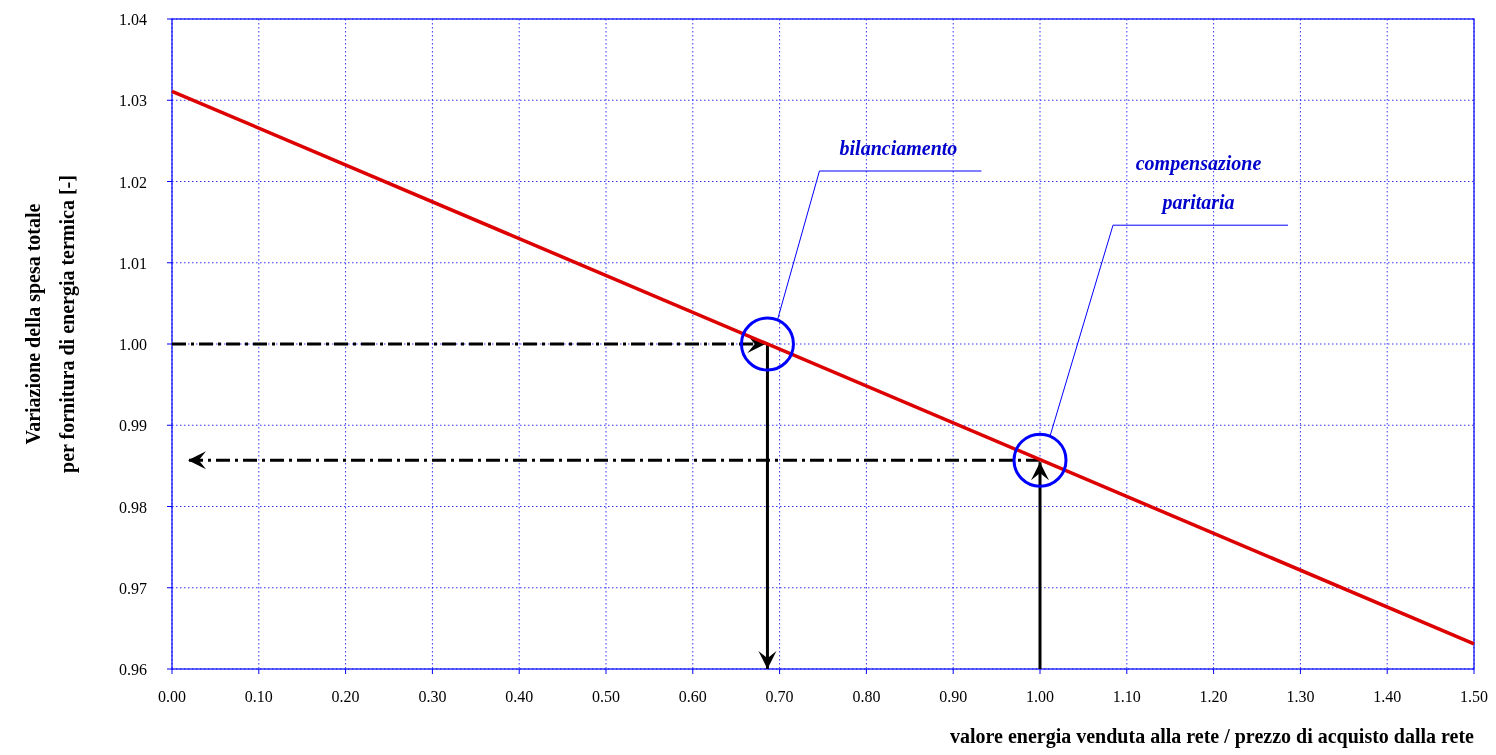  Describe the element at coordinates (1126, 696) in the screenshot. I see `x-tick-label: 1.10` at that location.